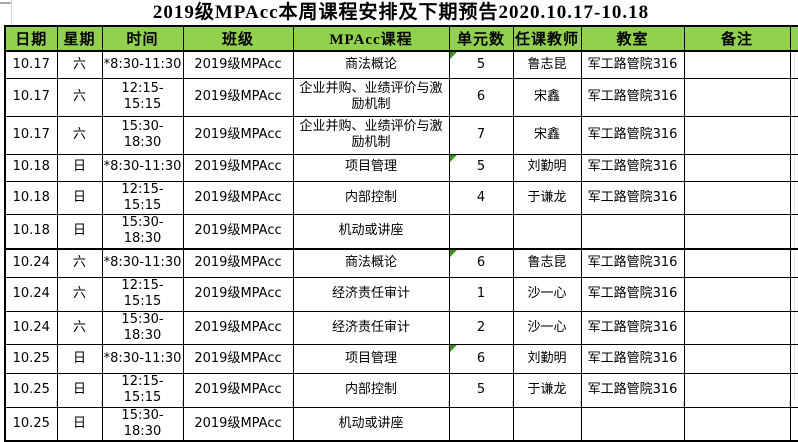  Describe the element at coordinates (401, 12) in the screenshot. I see `schedule-title: 2019级MPAcc本周课程安排及下期预告2020.10.17-10.18` at that location.